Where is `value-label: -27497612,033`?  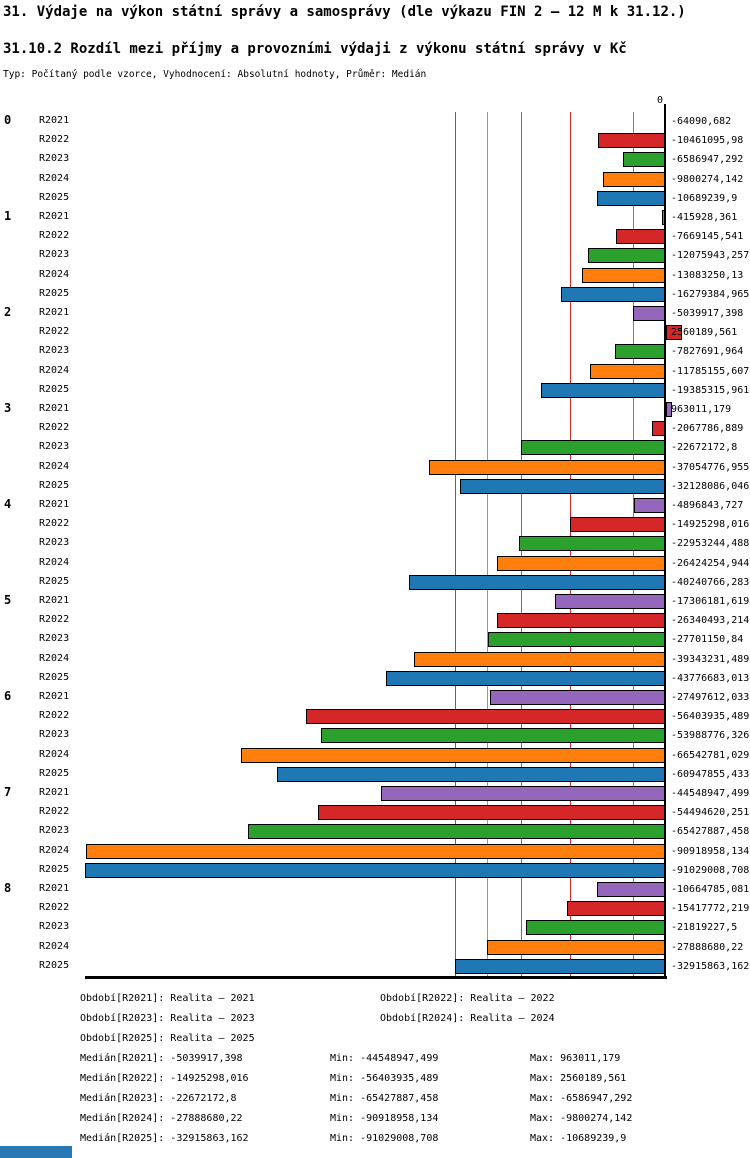
value-label: -27497612,033 is located at coordinates (710, 697).